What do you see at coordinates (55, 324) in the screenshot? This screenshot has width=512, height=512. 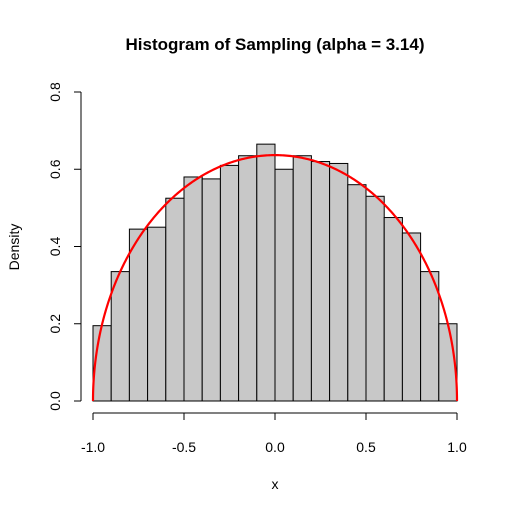 I see `y-tick-label: 0.2` at bounding box center [55, 324].